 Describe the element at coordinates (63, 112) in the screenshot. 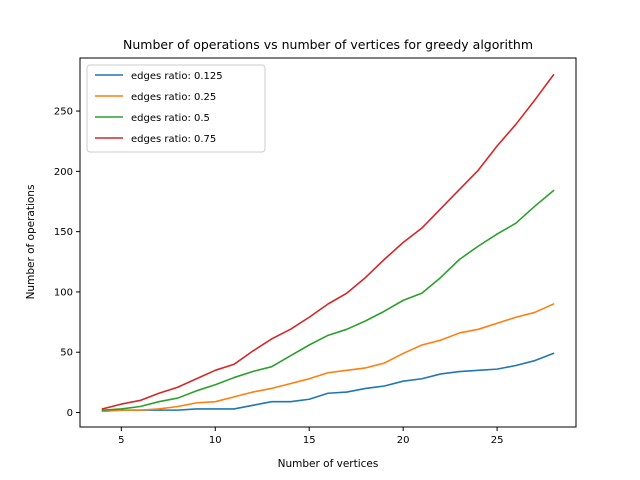

I see `y-tick-label: 250` at that location.